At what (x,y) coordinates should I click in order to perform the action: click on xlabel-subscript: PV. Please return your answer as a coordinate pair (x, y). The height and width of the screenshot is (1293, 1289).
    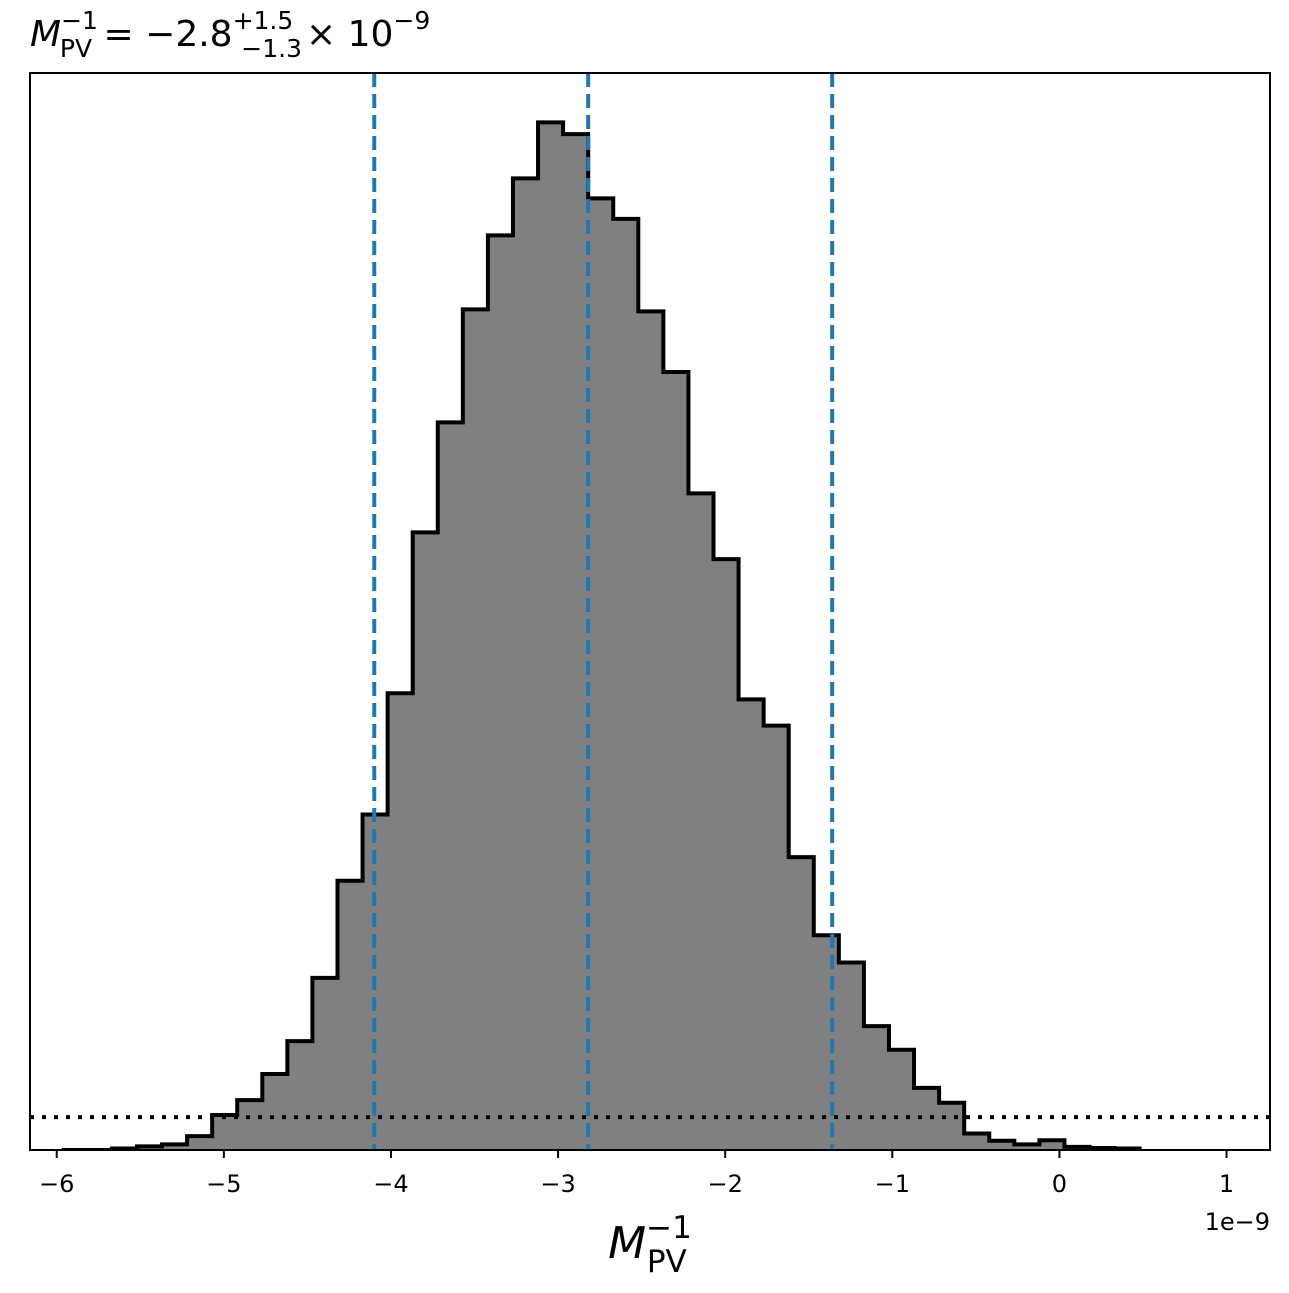
    Looking at the image, I should click on (667, 1262).